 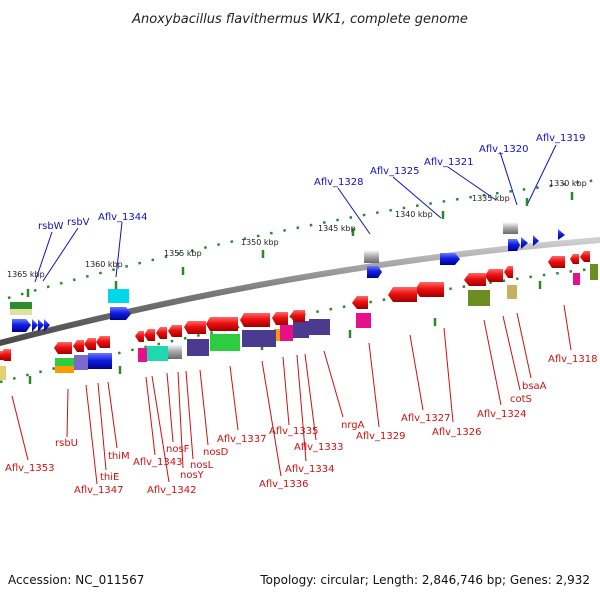 What do you see at coordinates (172, 490) in the screenshot?
I see `gene-label-aflv-1342: Aflv_1342` at bounding box center [172, 490].